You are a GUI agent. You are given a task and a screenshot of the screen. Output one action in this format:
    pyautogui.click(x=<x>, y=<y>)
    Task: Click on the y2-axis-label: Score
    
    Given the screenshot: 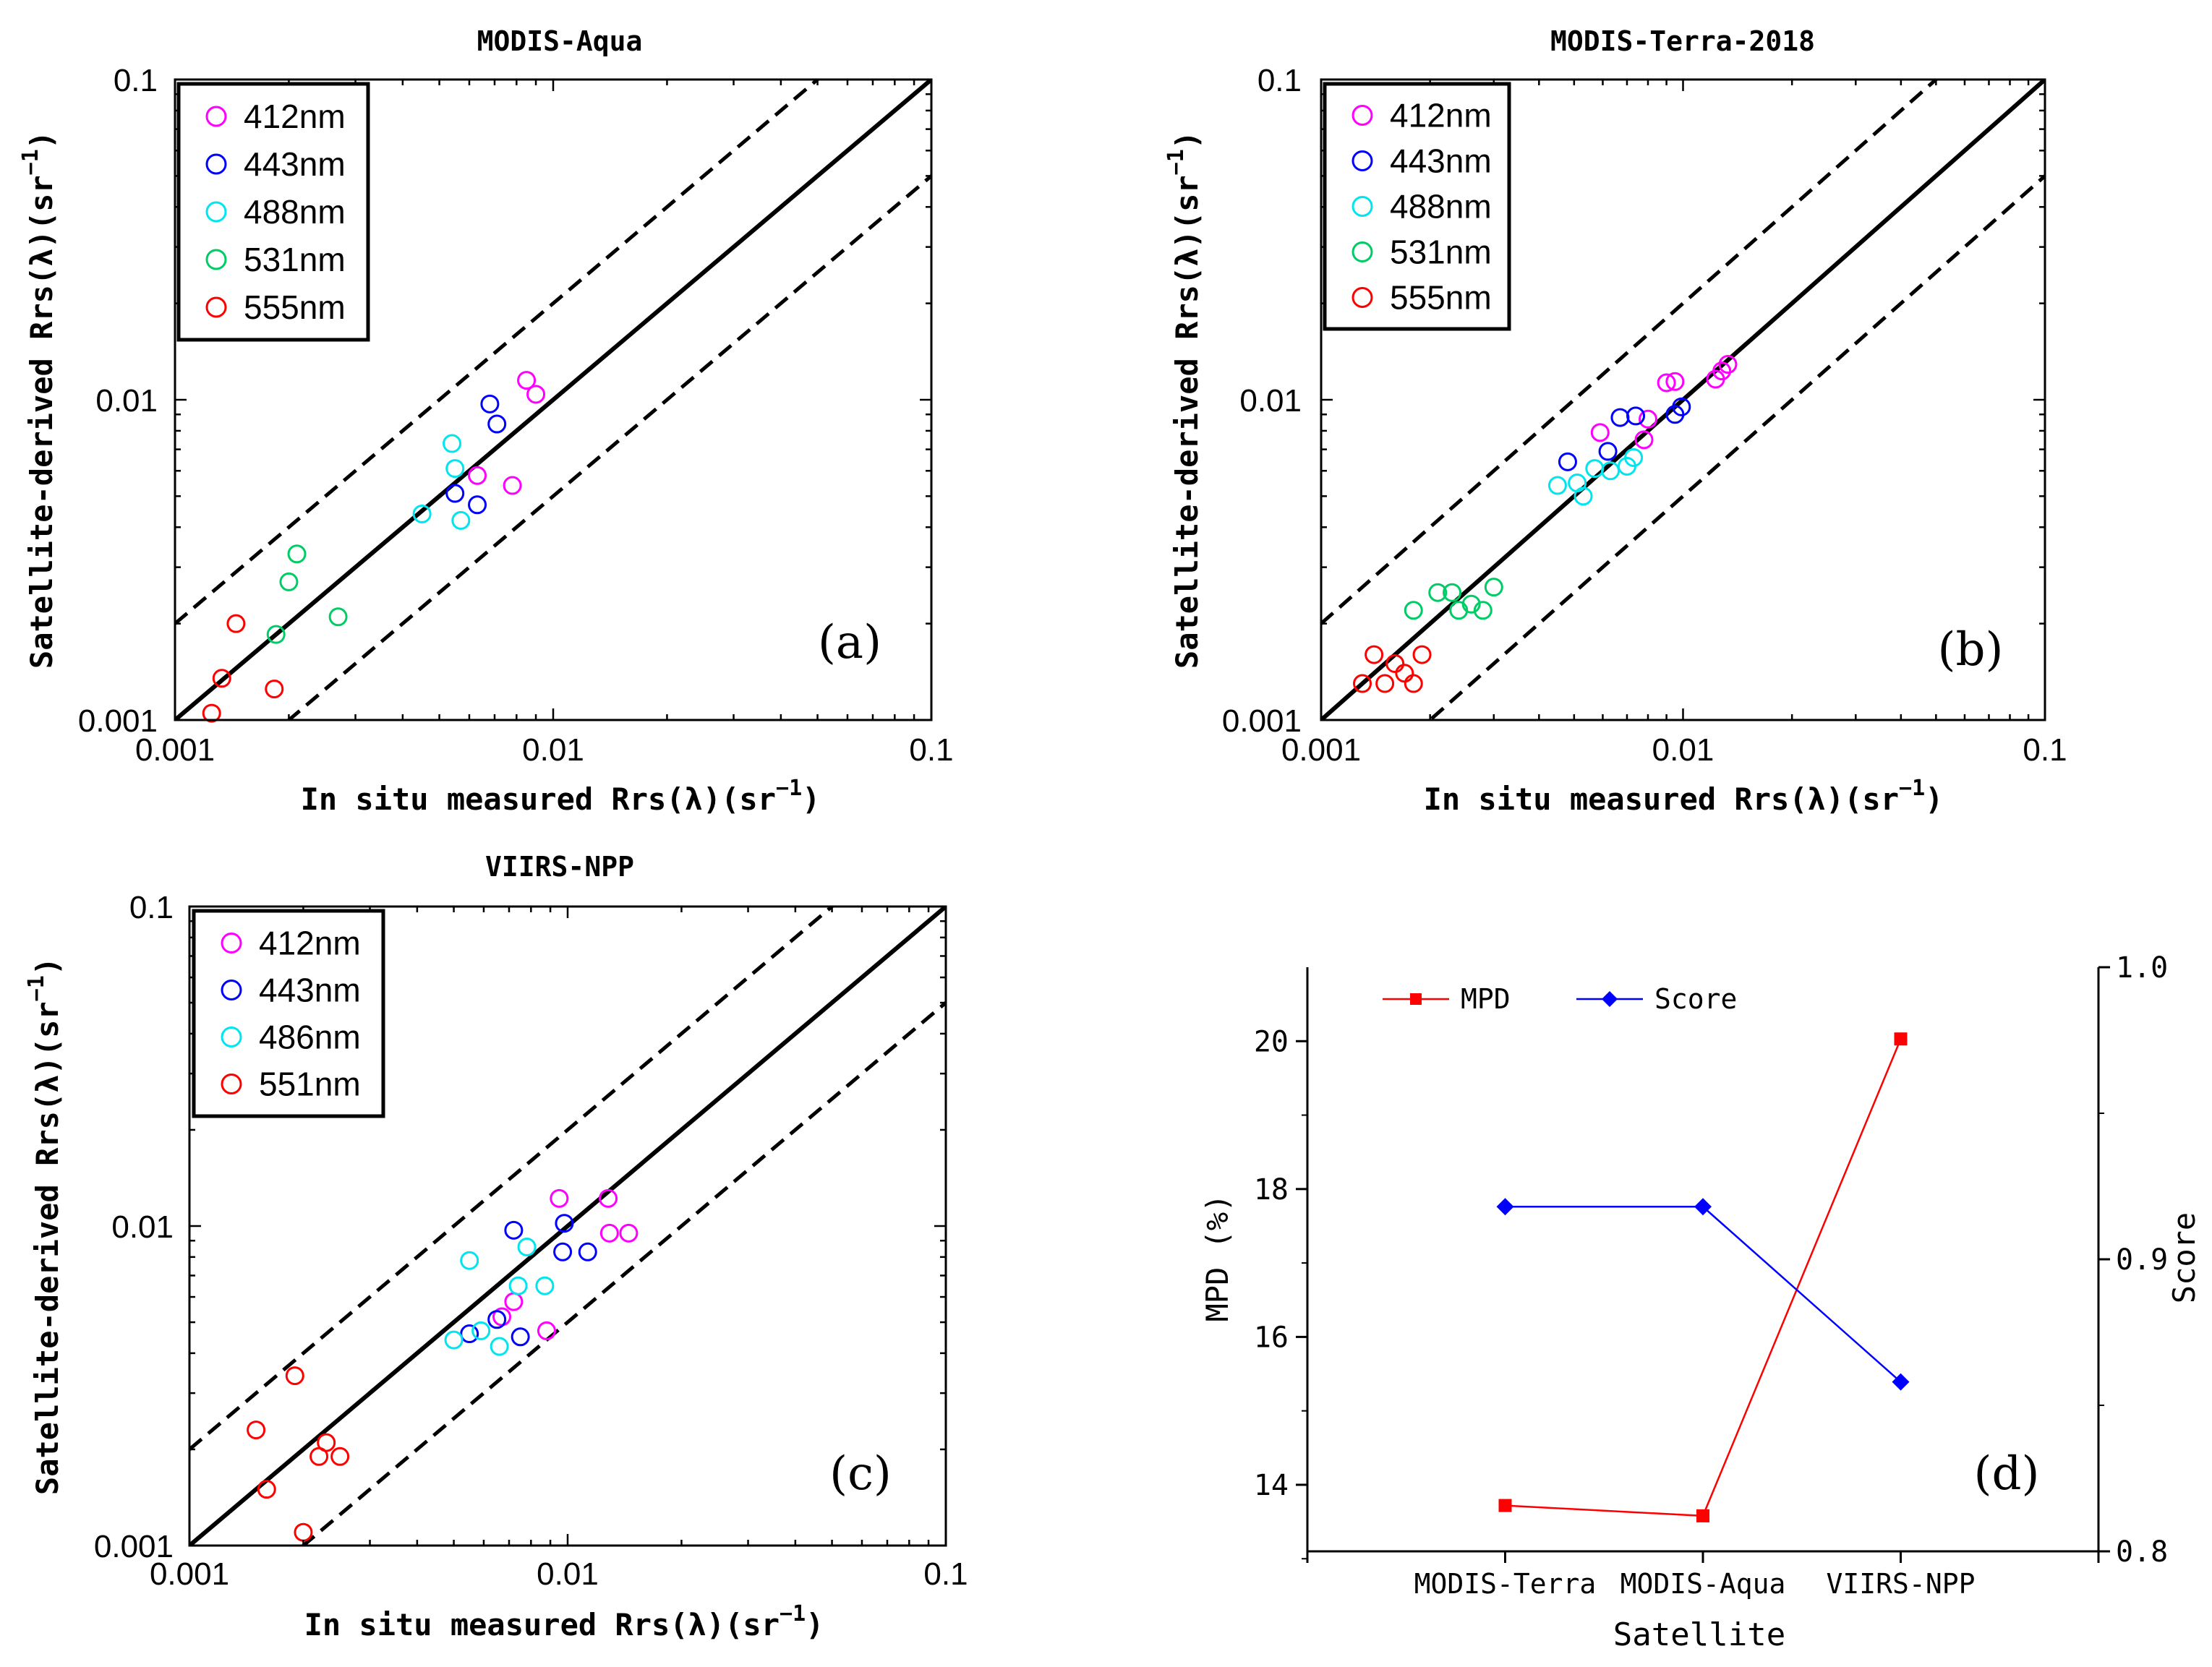 What is the action you would take?
    pyautogui.click(x=2184, y=1257)
    